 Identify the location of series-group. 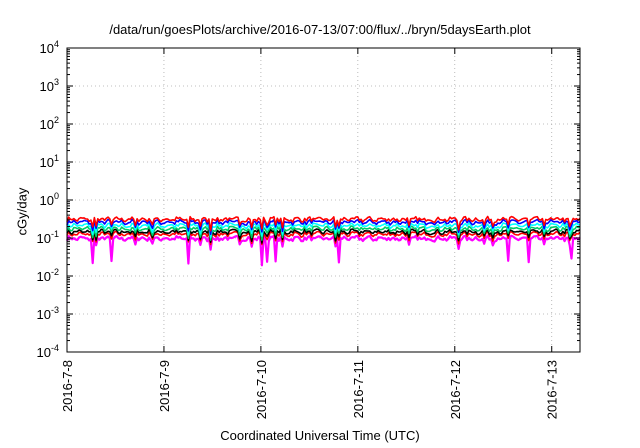
(323, 241).